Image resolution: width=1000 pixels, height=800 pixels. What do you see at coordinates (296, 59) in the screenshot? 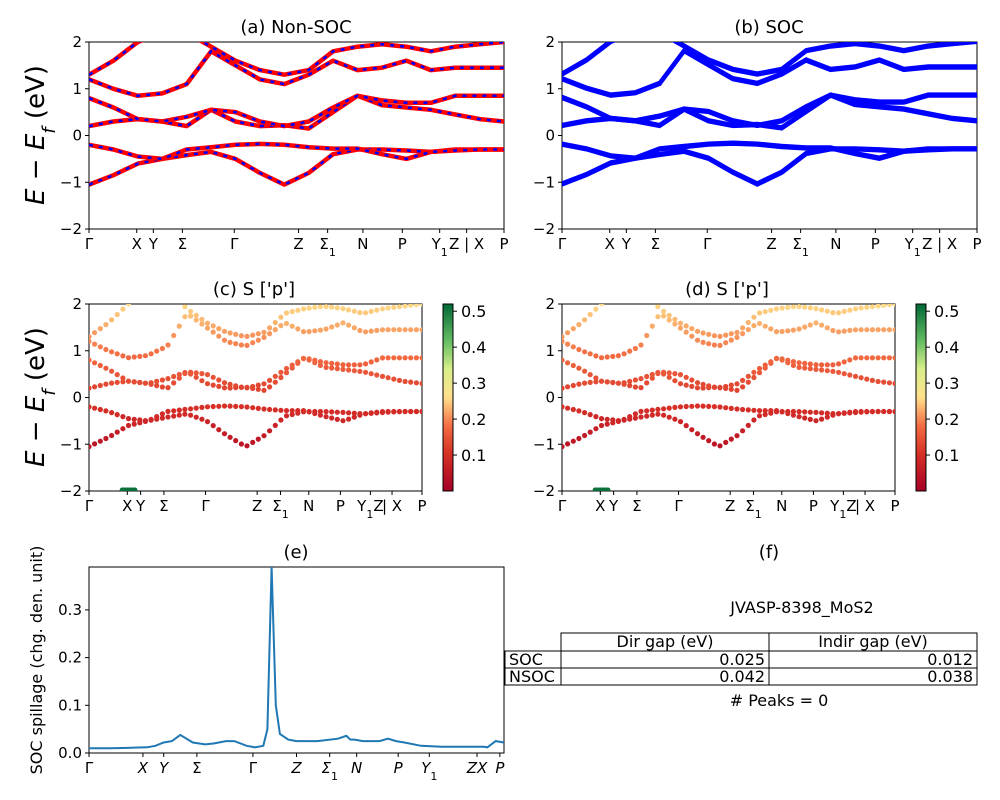
I see `band-line-nsoc` at bounding box center [296, 59].